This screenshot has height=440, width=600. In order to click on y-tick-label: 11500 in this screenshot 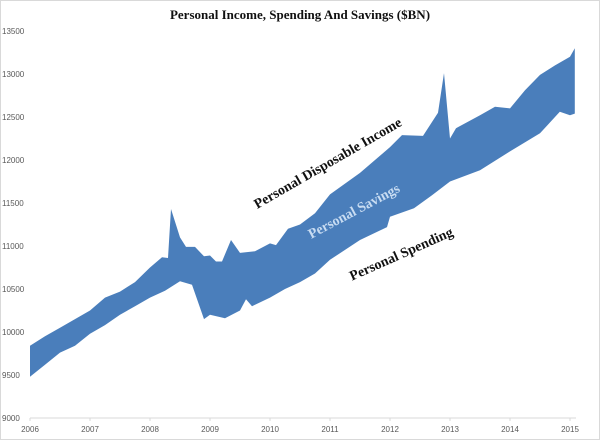, I will do `click(13, 203)`.